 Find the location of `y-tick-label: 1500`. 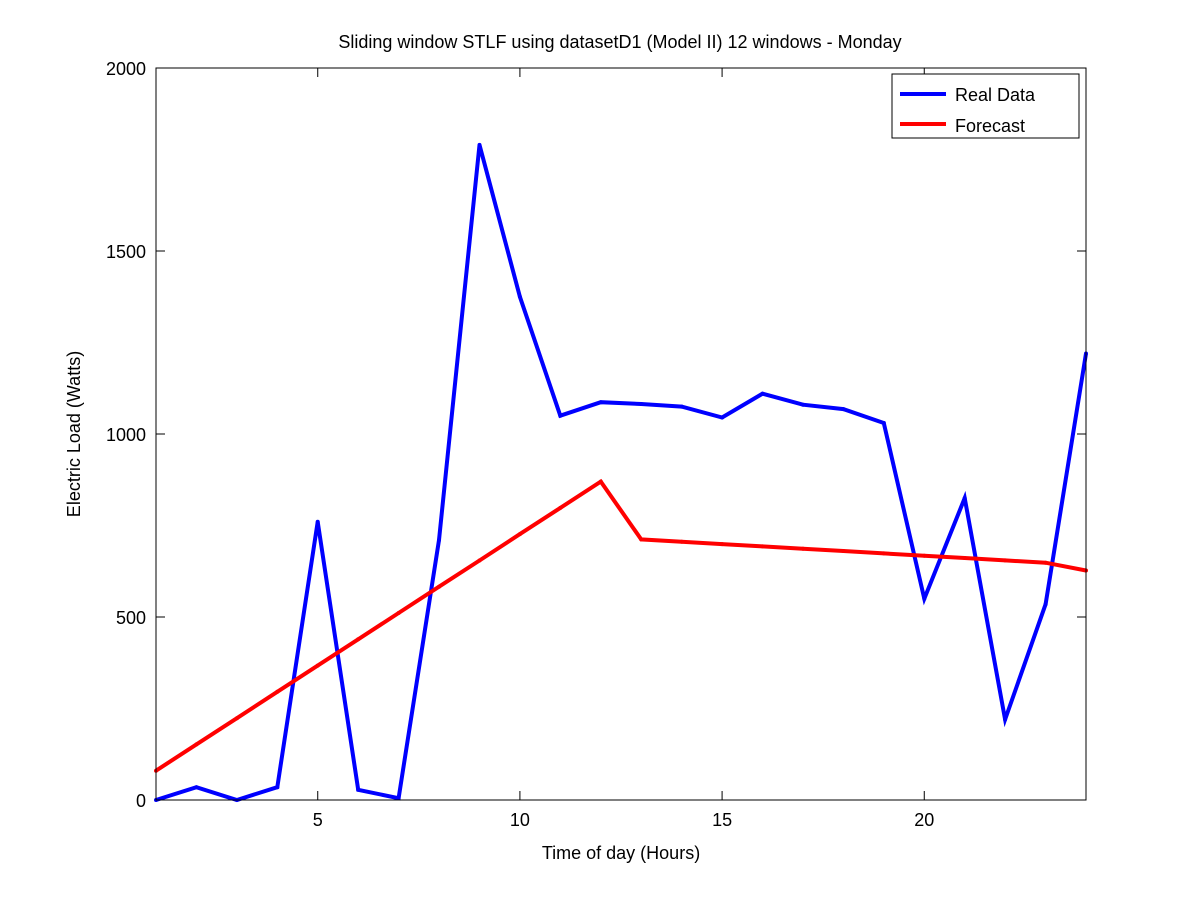

y-tick-label: 1500 is located at coordinates (126, 252).